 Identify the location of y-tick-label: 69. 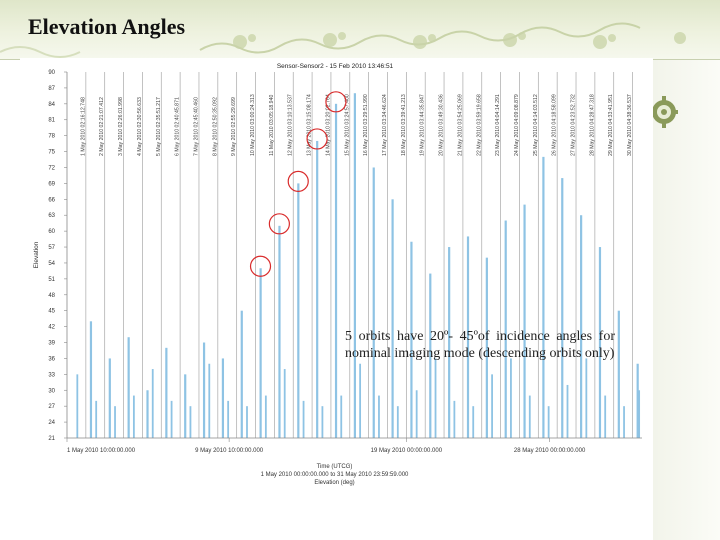
(51, 184).